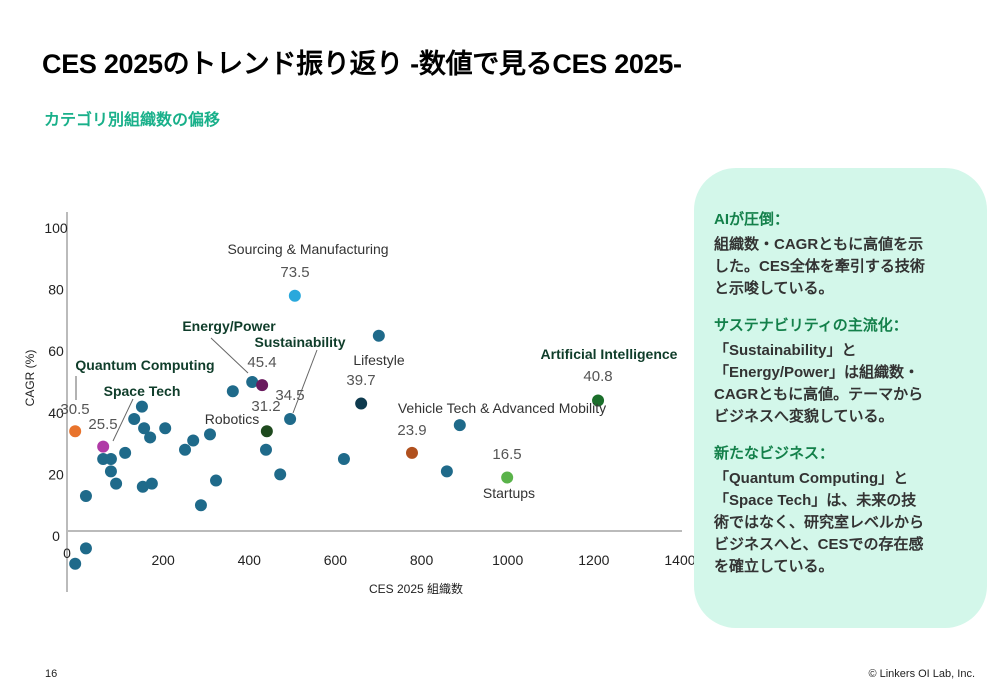 The width and height of the screenshot is (1000, 692). I want to click on value-quantum: 30.5, so click(74, 409).